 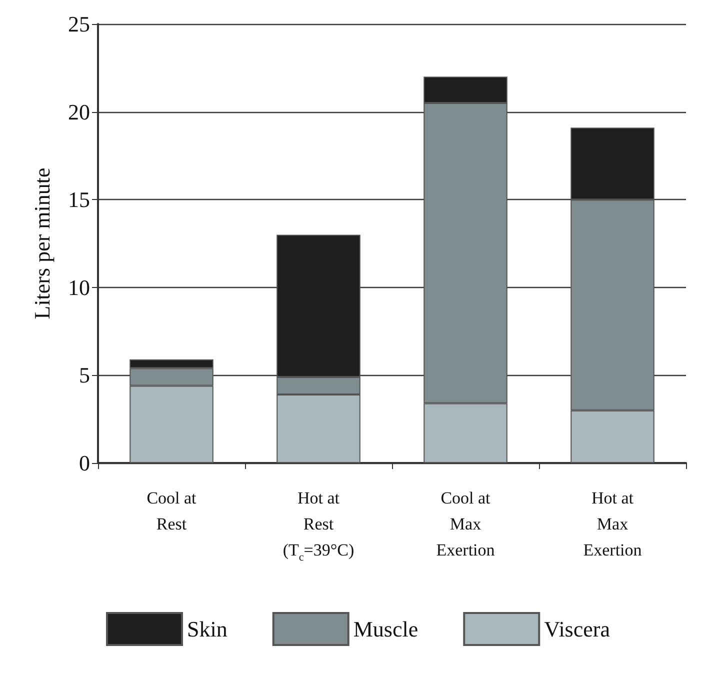 I want to click on y-tick-label: 10, so click(x=79, y=287).